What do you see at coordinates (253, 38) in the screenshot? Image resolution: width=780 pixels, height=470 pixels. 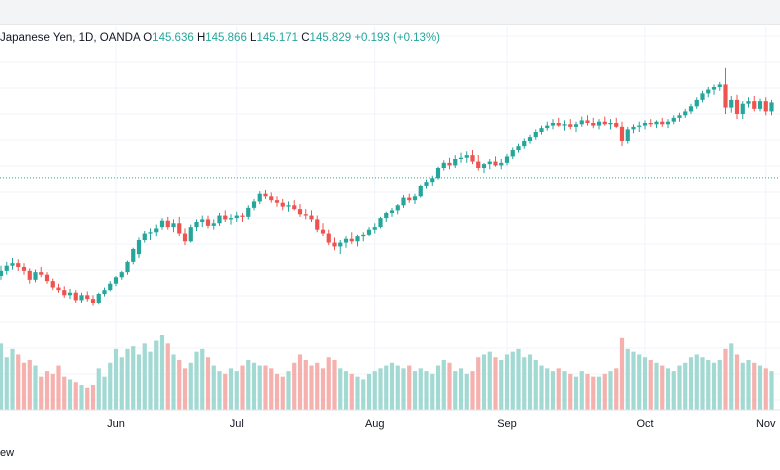 I see `low-label: L` at bounding box center [253, 38].